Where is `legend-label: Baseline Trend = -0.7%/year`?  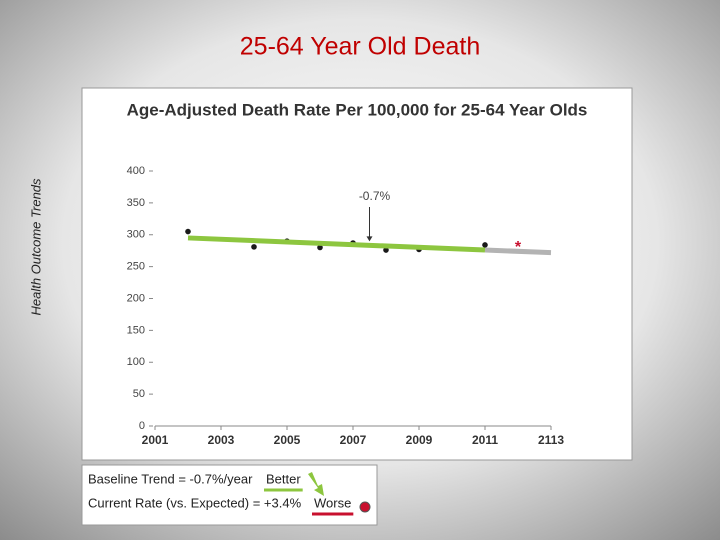
legend-label: Baseline Trend = -0.7%/year is located at coordinates (170, 478).